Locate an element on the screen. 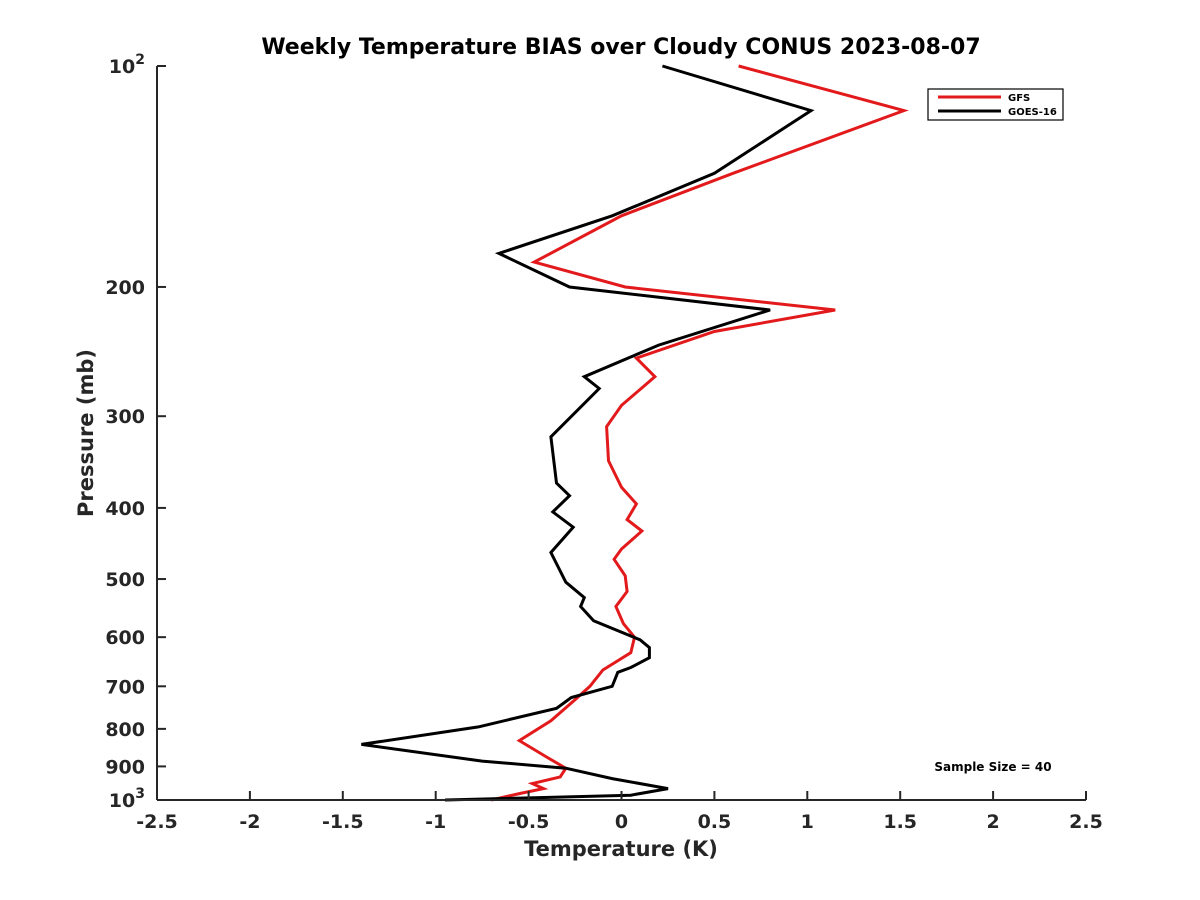 The width and height of the screenshot is (1200, 900). x-tick-label: -0.5 is located at coordinates (529, 822).